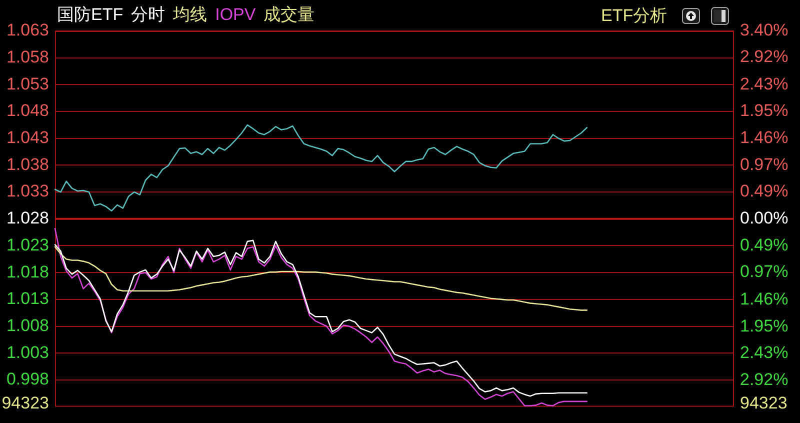 The width and height of the screenshot is (800, 423). I want to click on y-tick-label: 1.053, so click(27, 84).